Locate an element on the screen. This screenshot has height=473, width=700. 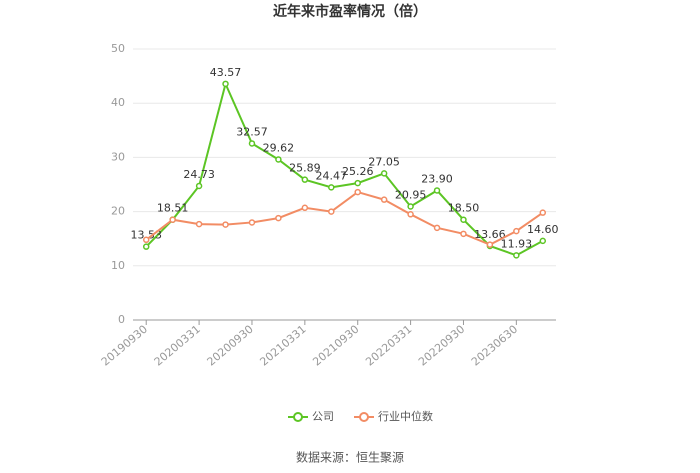
data-label: 13.66 is located at coordinates (490, 234).